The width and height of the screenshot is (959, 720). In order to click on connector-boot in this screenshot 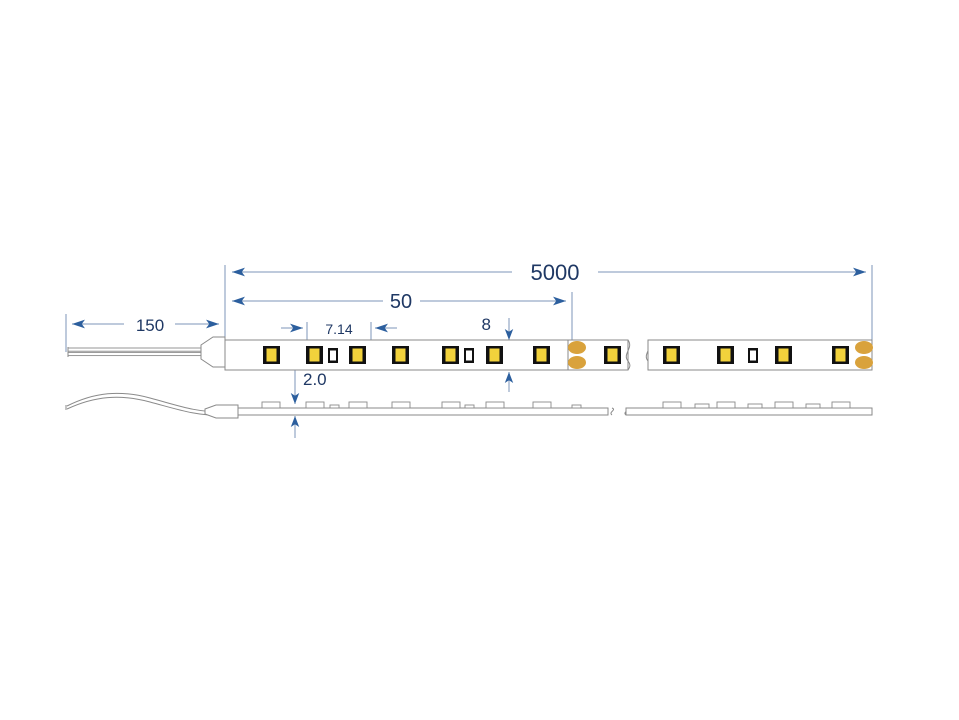, I will do `click(213, 352)`.